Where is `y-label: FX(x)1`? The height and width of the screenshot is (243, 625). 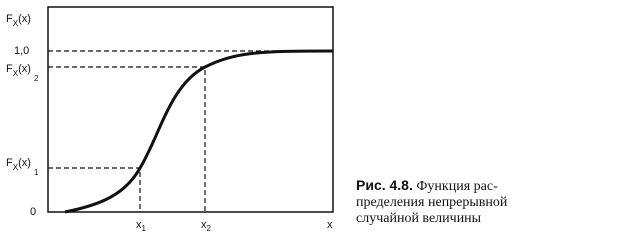
y-label: FX(x)1 is located at coordinates (22, 167).